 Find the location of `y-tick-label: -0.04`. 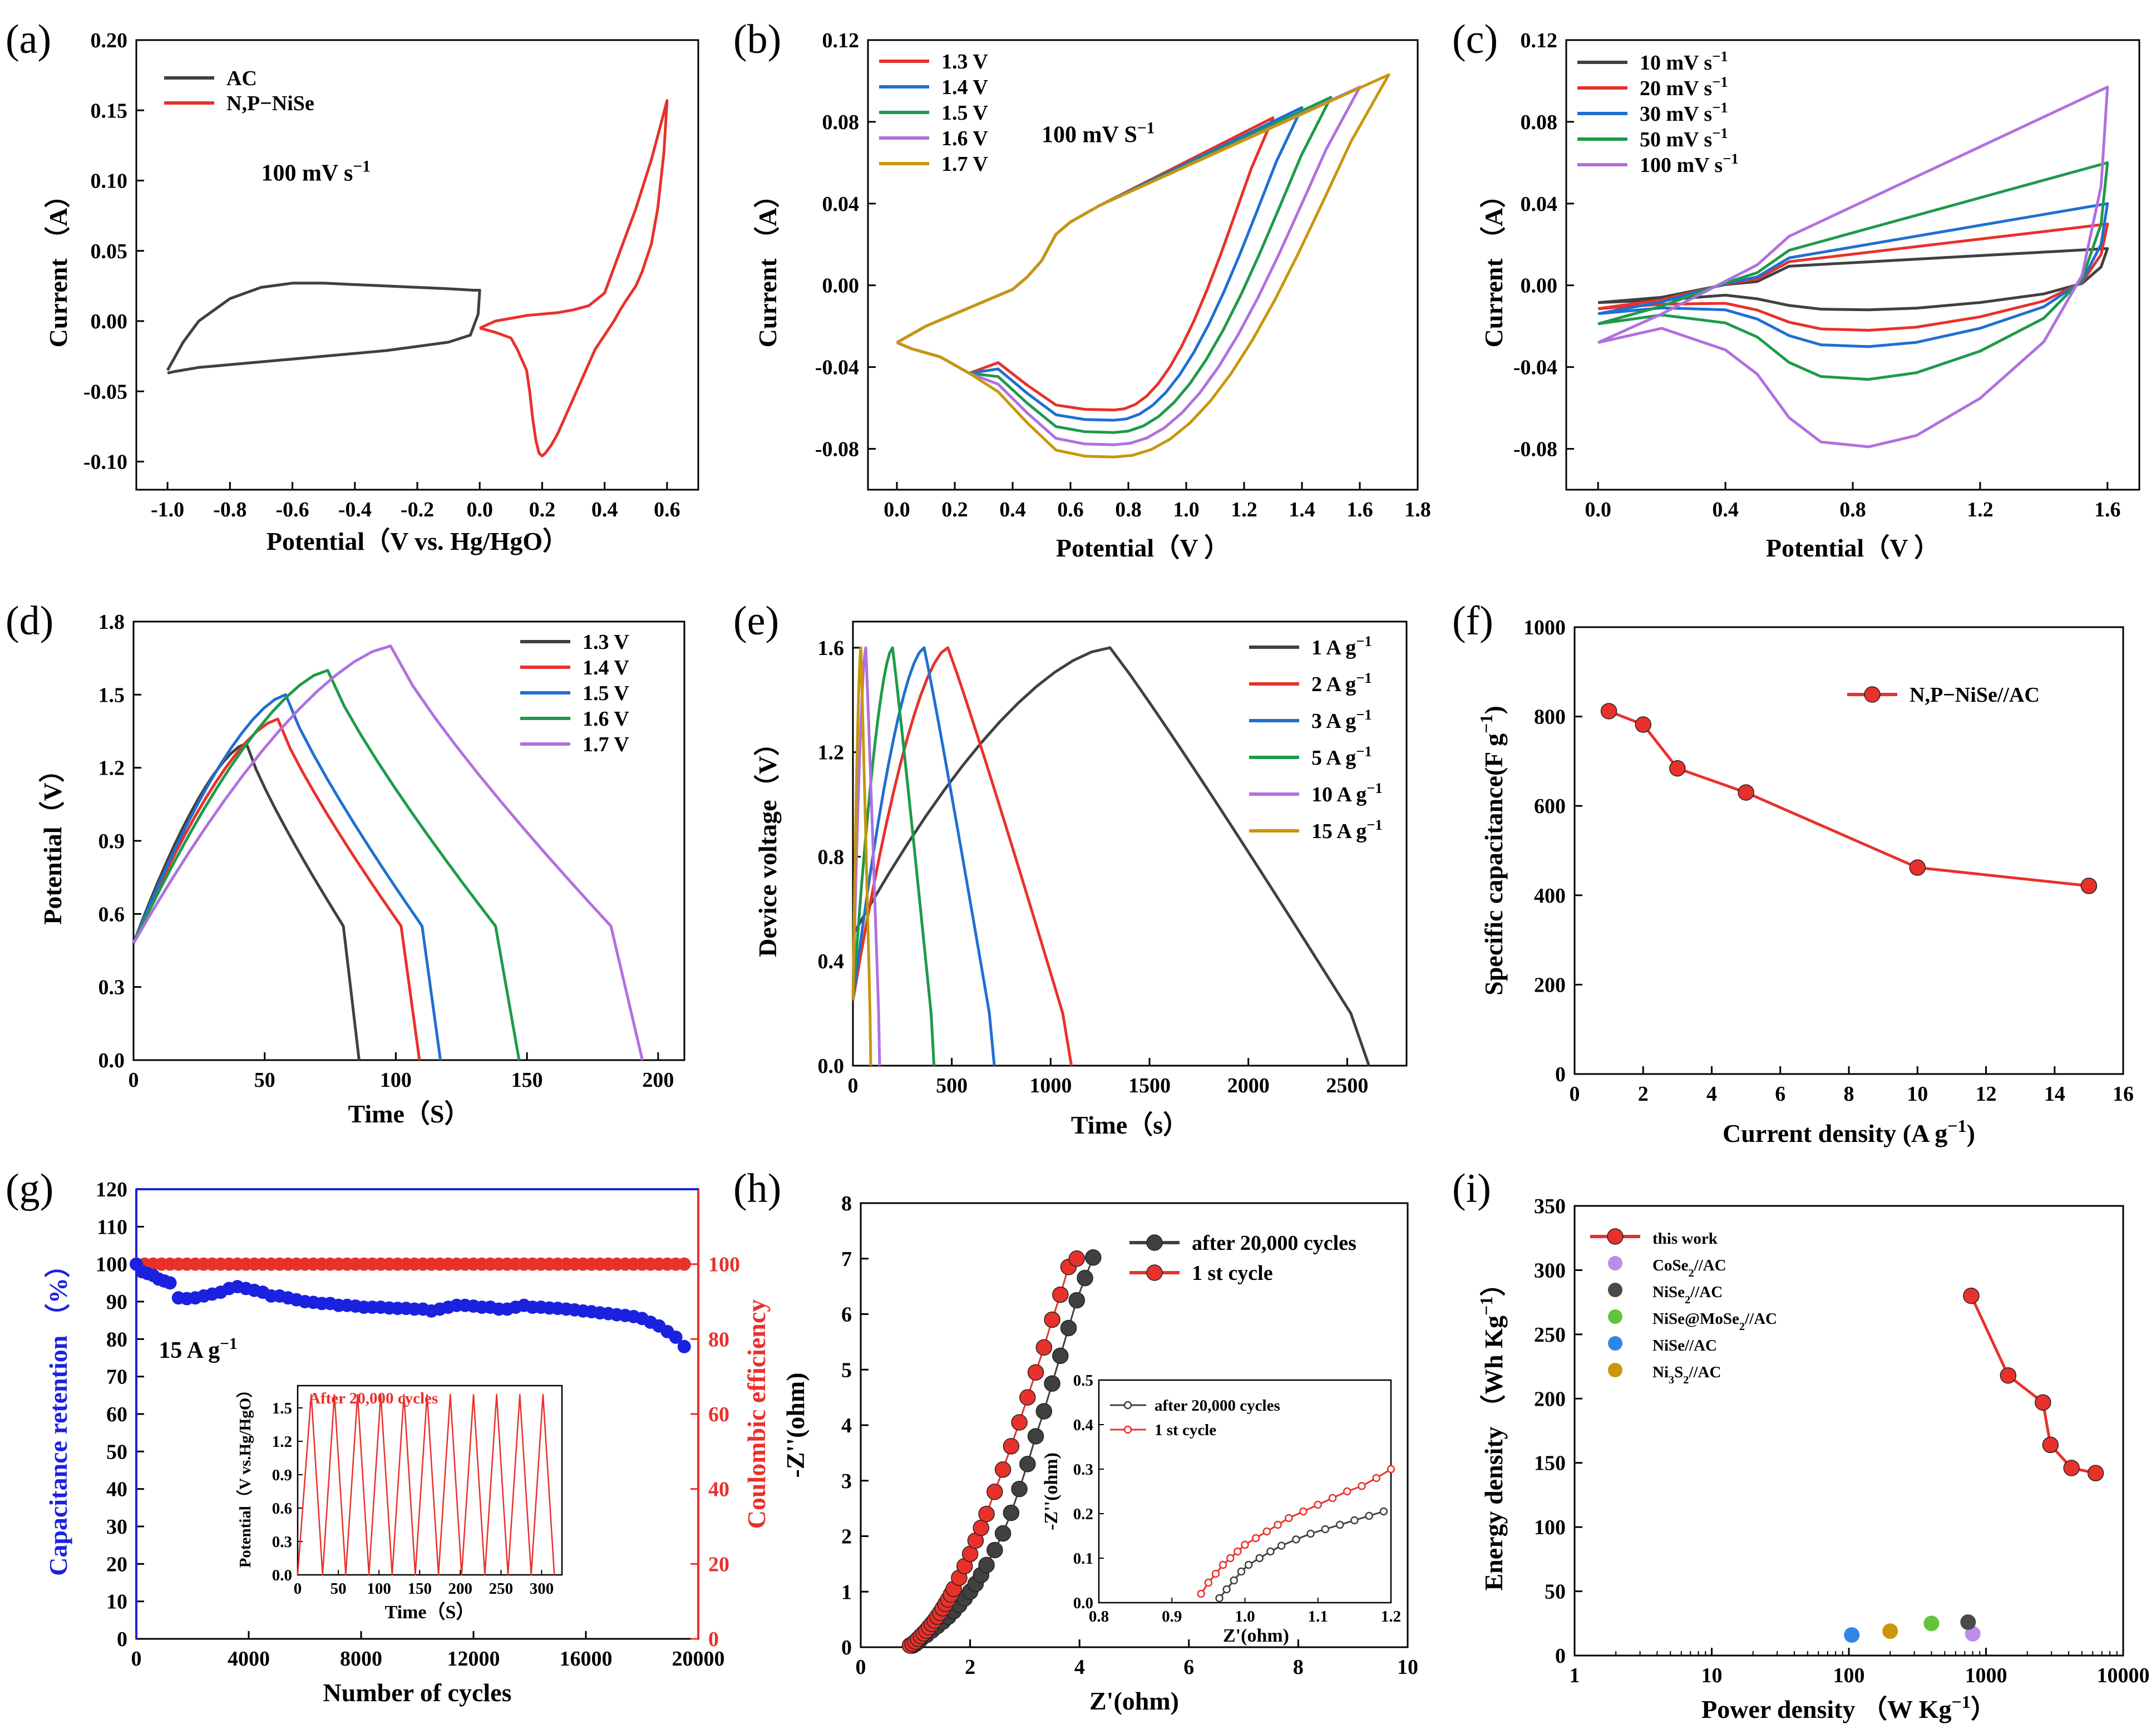

y-tick-label: -0.04 is located at coordinates (1535, 368).